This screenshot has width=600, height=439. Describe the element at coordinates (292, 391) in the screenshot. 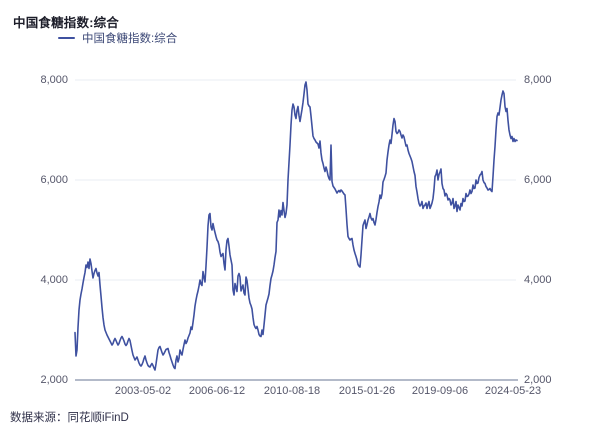

I see `x-axis-label: 2010-08-18` at that location.